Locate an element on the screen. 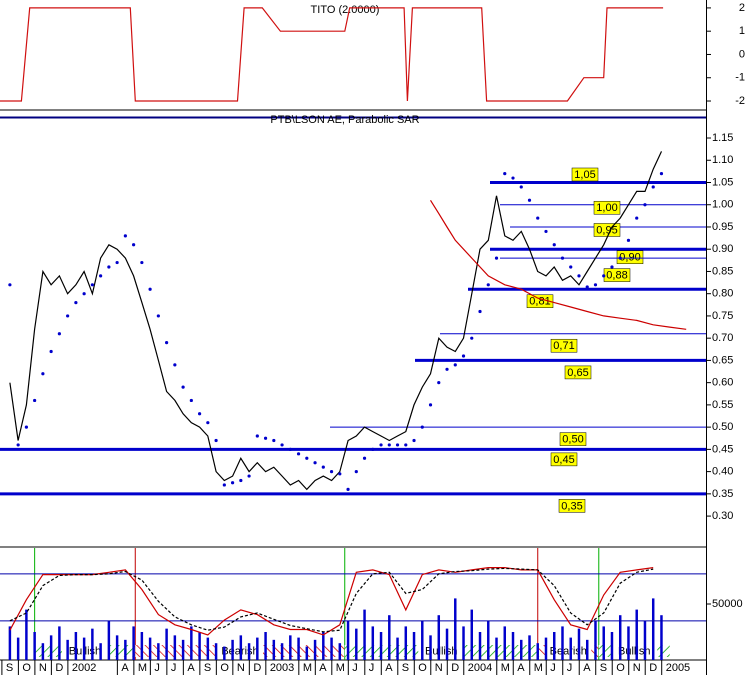 This screenshot has width=755, height=675. y-tick-label: 0.65 is located at coordinates (722, 360).